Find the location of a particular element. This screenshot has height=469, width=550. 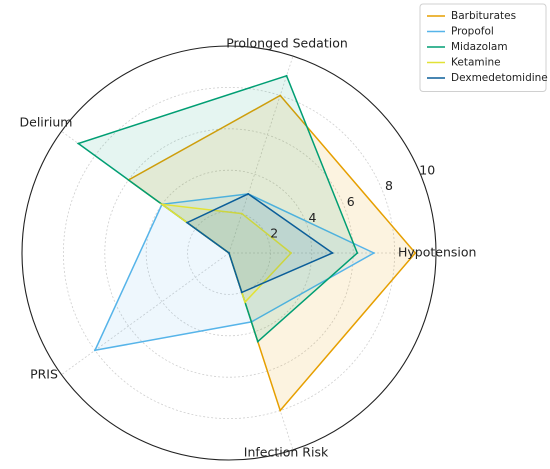

legend-label-midazolam: Midazolam is located at coordinates (479, 47).